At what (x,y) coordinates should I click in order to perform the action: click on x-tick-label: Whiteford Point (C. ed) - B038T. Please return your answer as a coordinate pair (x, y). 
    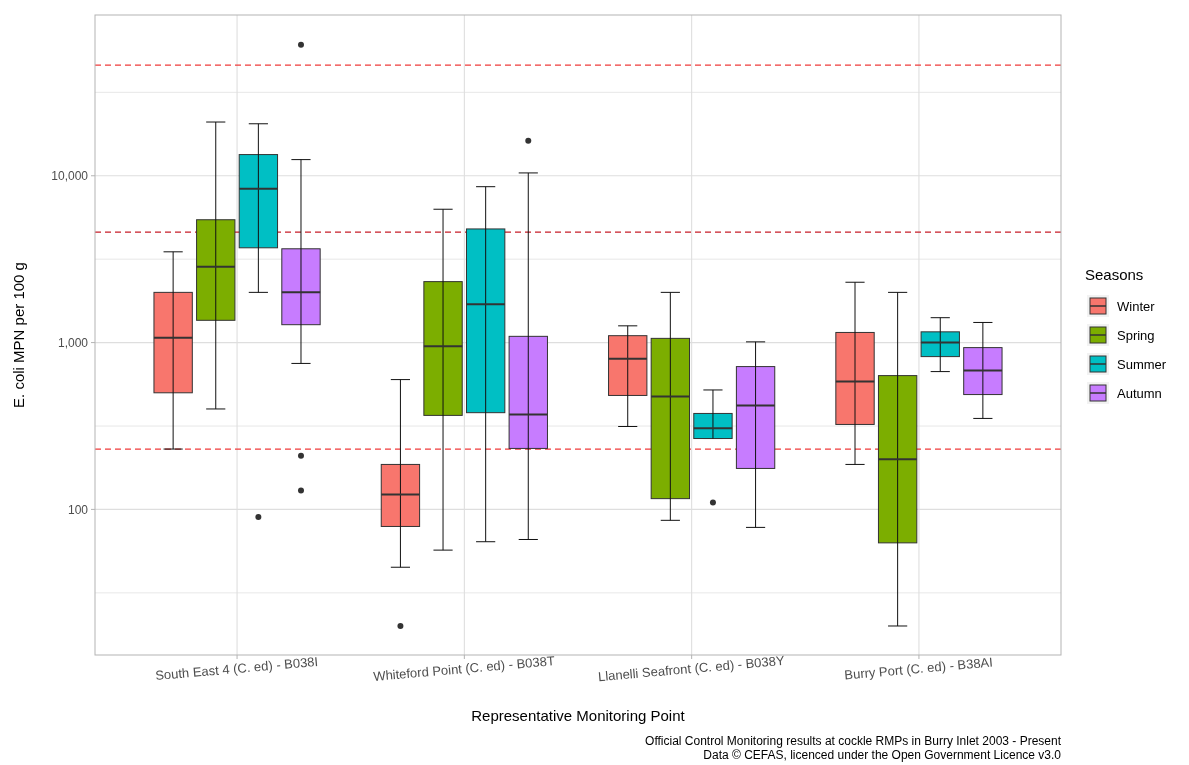
    Looking at the image, I should click on (464, 668).